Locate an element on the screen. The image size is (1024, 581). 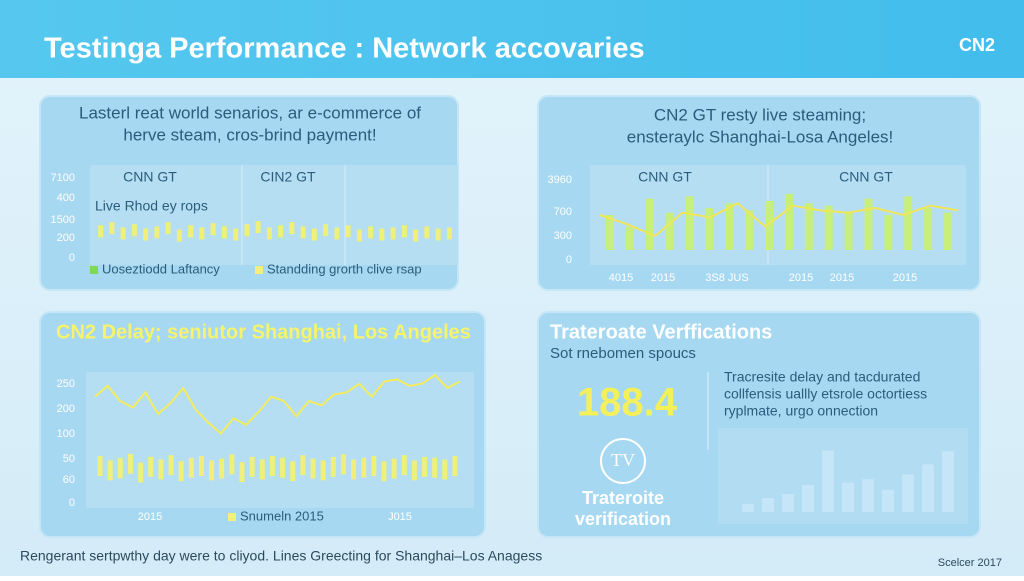
kpi: 188.4 is located at coordinates (627, 403).